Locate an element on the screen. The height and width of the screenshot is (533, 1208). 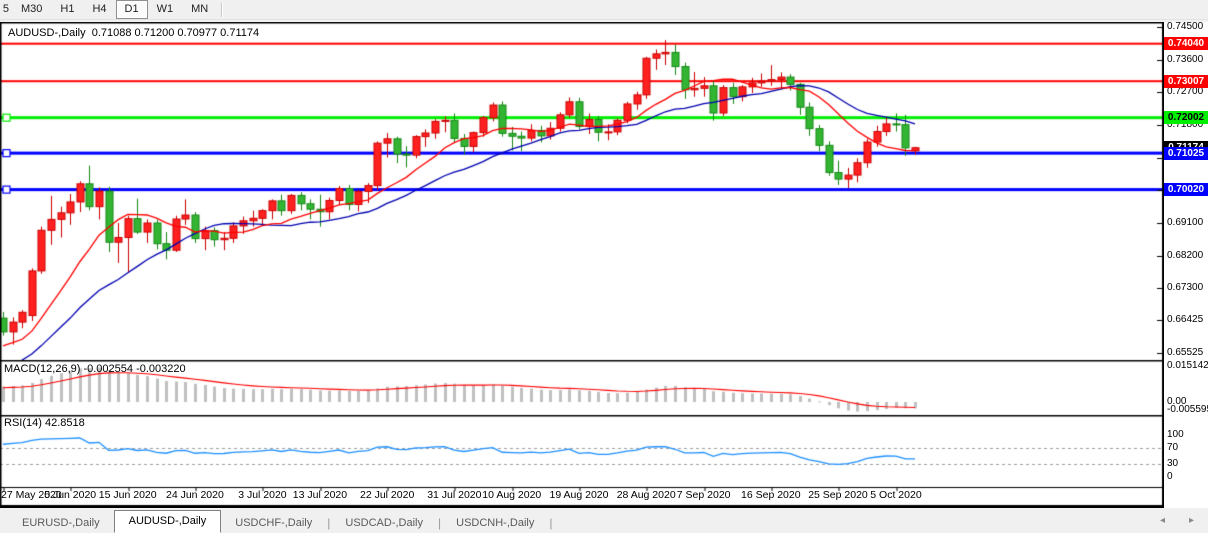
chart-tab-eurusd: EURUSD-,Daily is located at coordinates (61, 523).